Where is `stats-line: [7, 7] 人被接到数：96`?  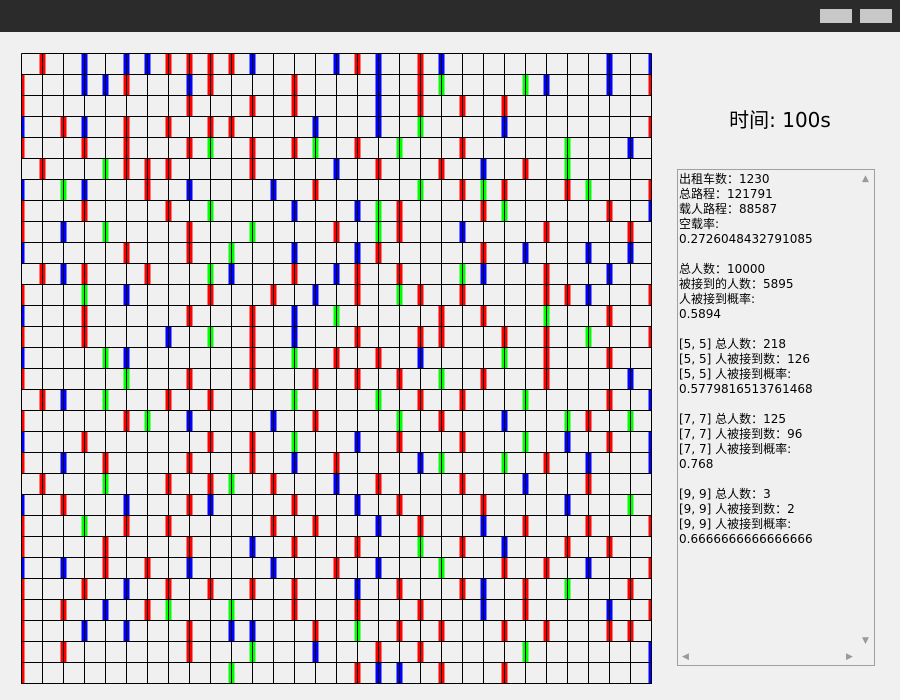 stats-line: [7, 7] 人被接到数：96 is located at coordinates (741, 434).